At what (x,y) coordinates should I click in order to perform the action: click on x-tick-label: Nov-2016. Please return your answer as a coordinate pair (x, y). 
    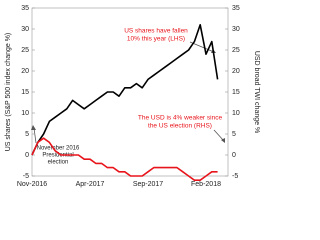
    Looking at the image, I should click on (32, 184).